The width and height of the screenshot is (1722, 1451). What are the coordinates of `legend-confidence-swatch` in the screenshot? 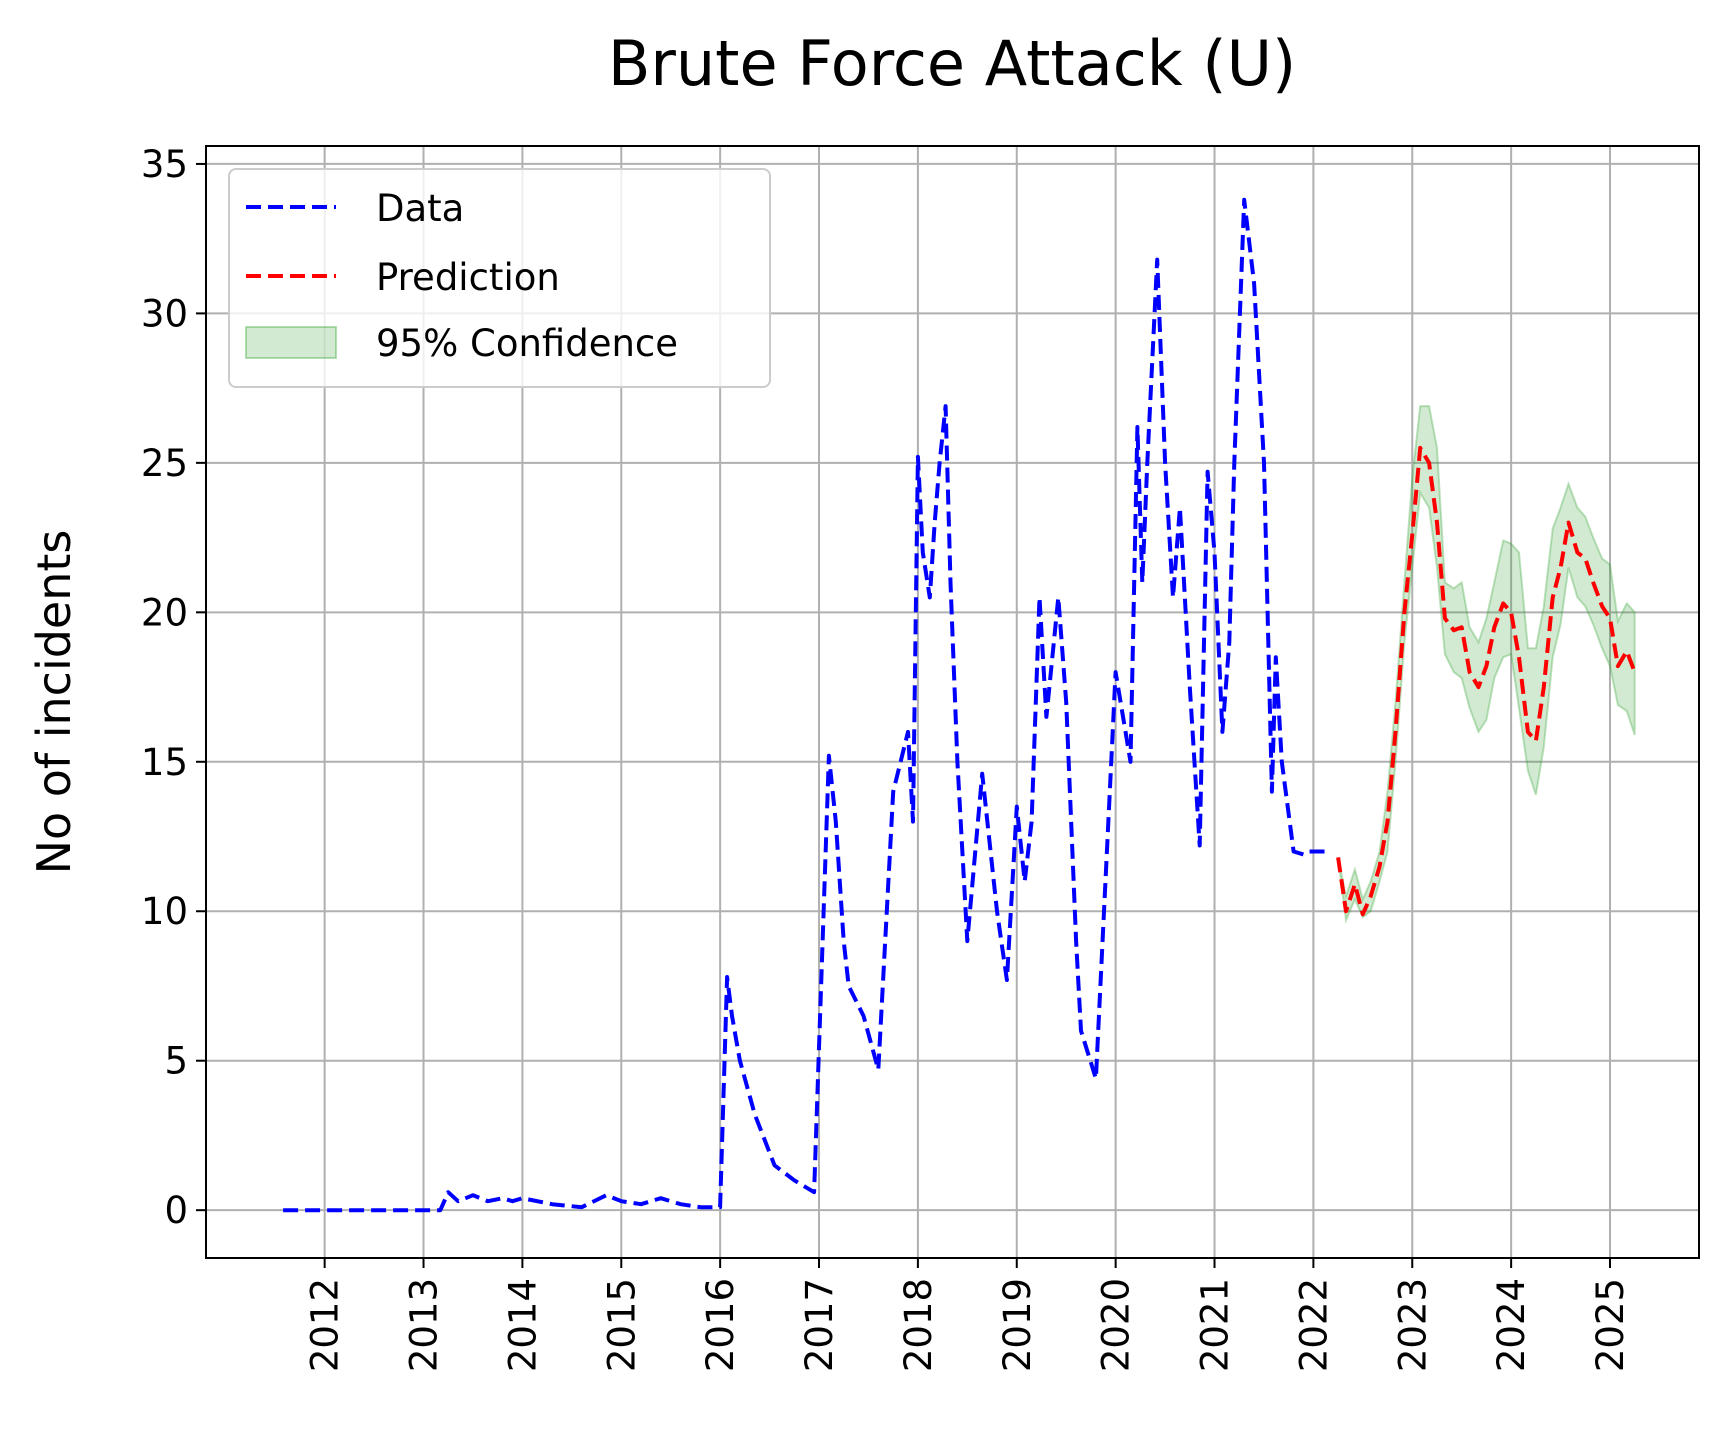 It's located at (291, 342).